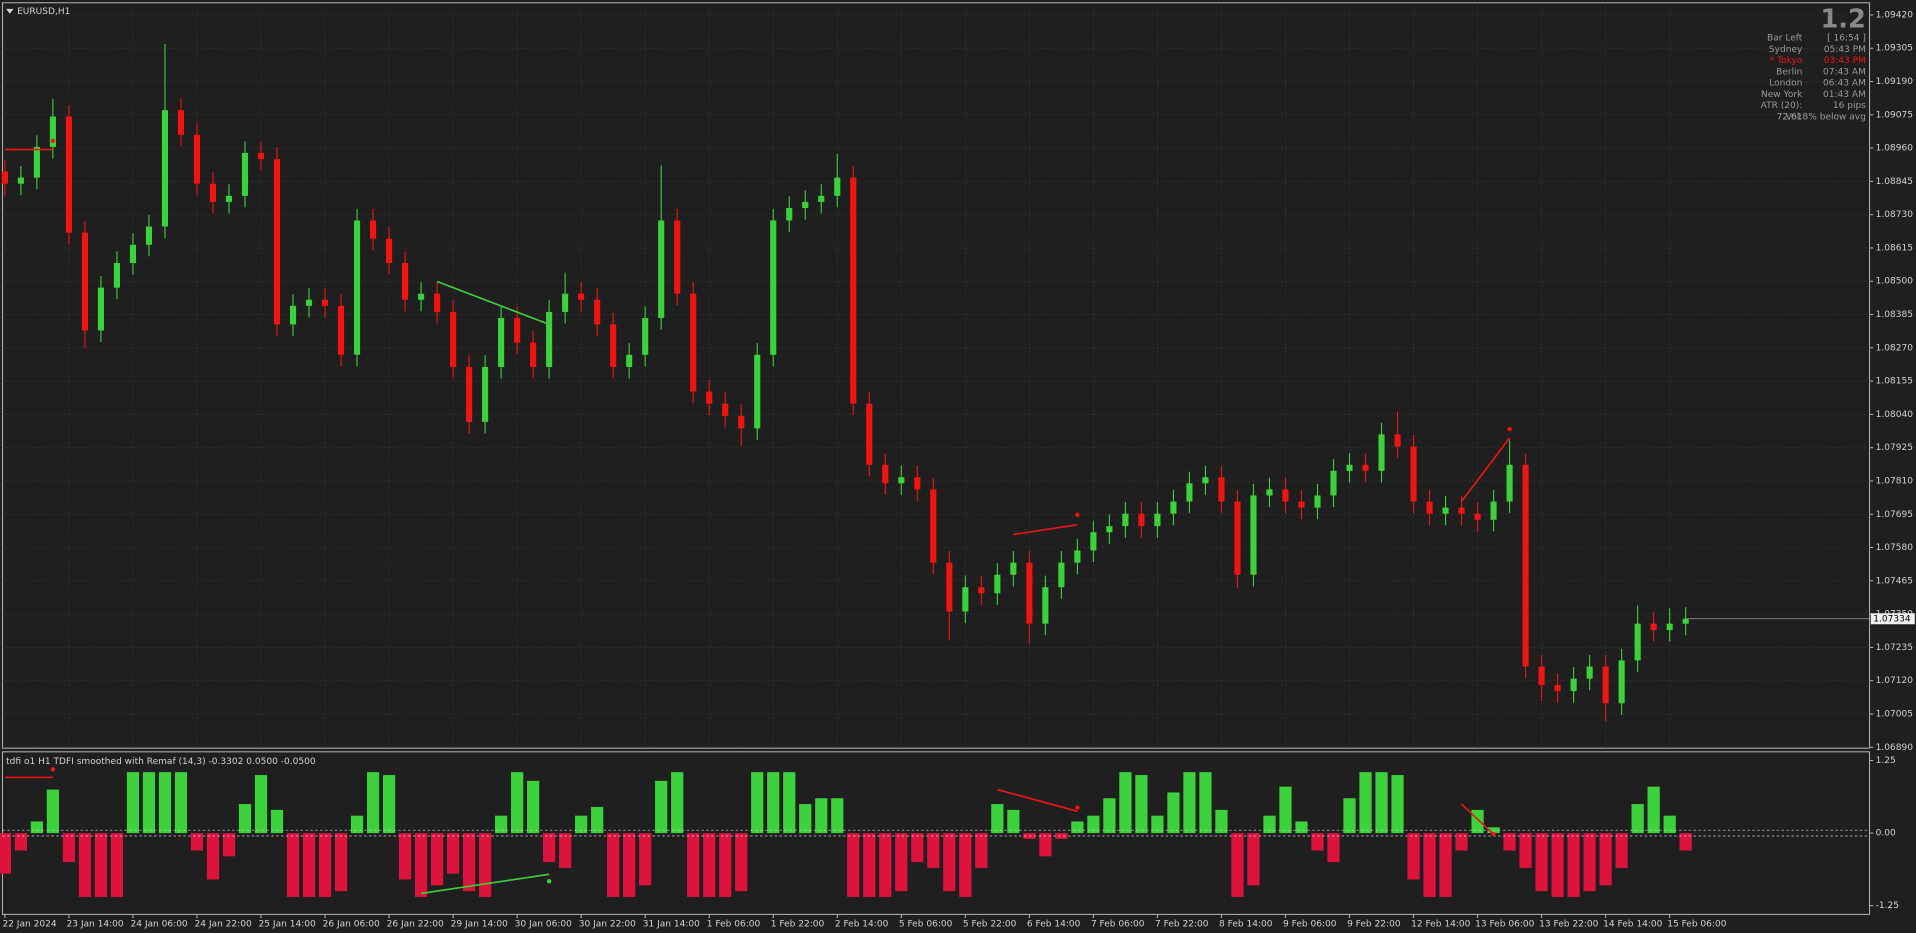 The image size is (1916, 933). Describe the element at coordinates (287, 925) in the screenshot. I see `x-tick-label: 25 Jan 14:00` at that location.